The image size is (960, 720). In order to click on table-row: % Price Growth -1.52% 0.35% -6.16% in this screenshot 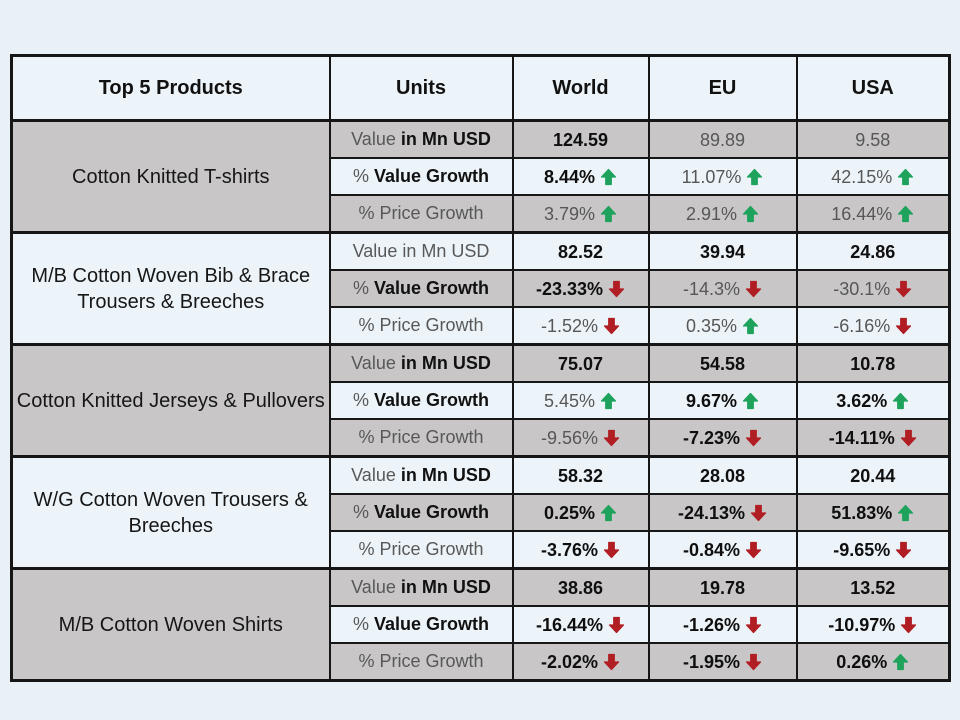, I will do `click(481, 326)`.